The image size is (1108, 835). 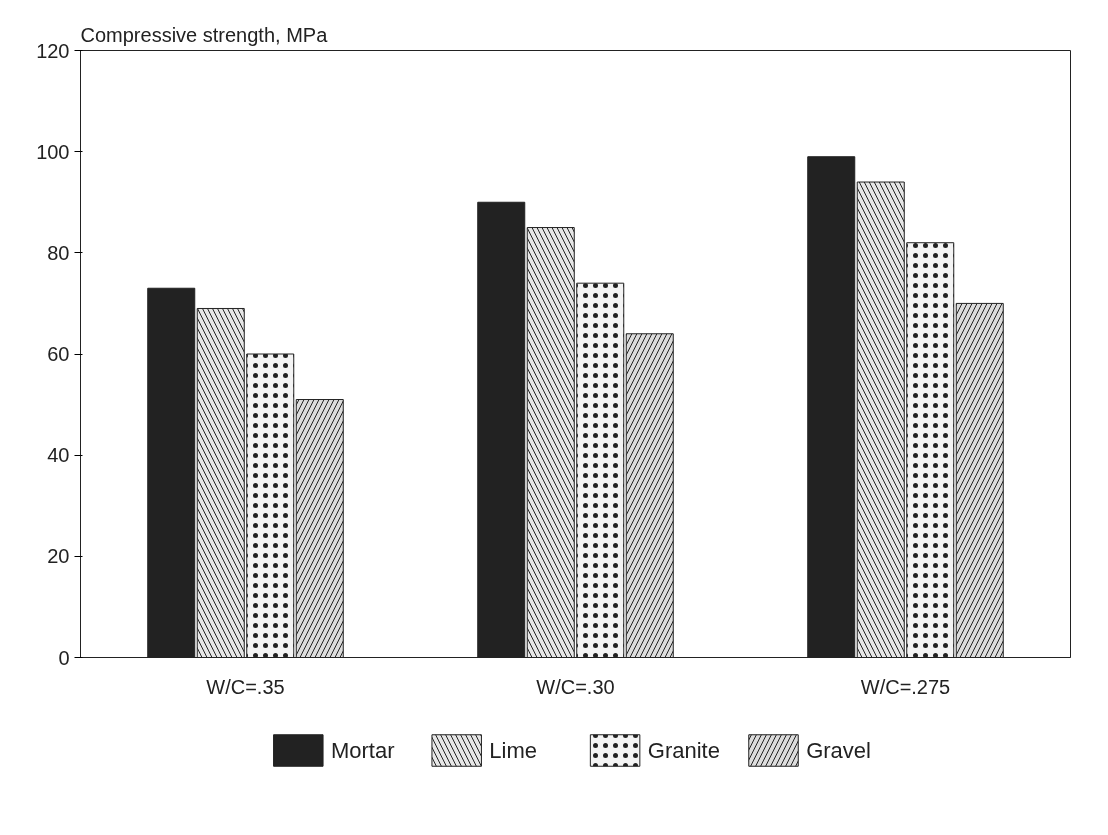 What do you see at coordinates (245, 686) in the screenshot?
I see `x-tick-label: W/C=.35` at bounding box center [245, 686].